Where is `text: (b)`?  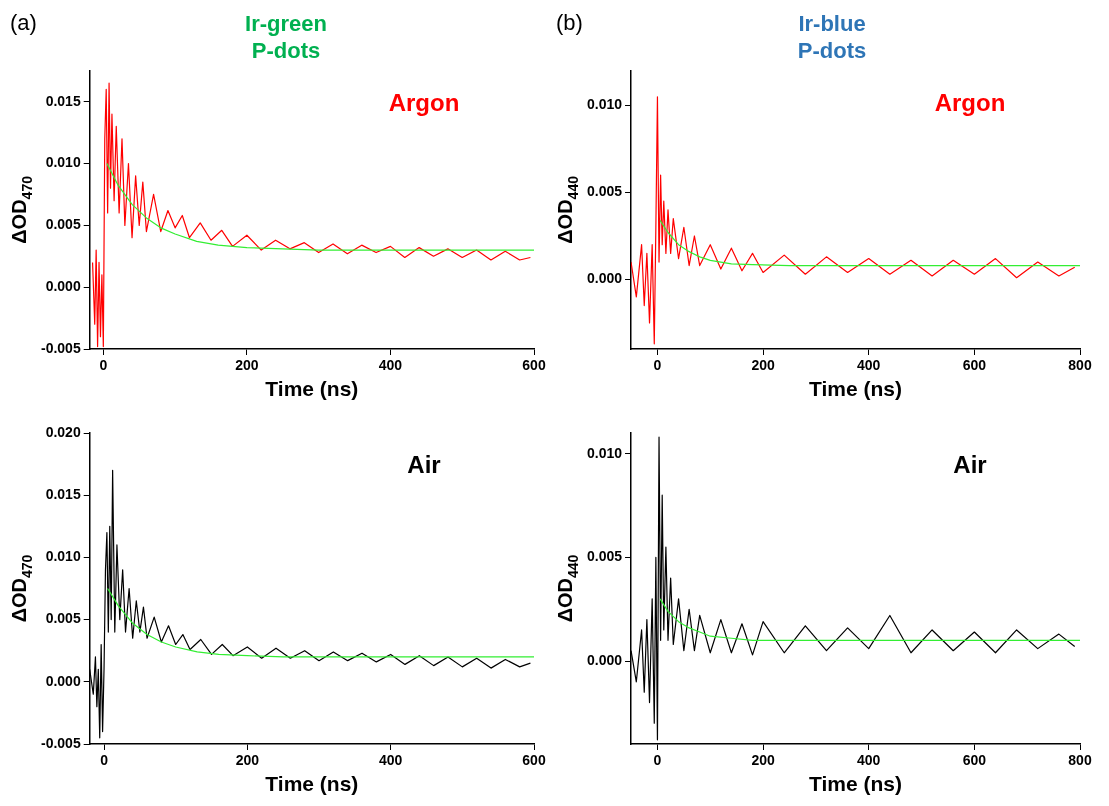 text: (b) is located at coordinates (569, 22).